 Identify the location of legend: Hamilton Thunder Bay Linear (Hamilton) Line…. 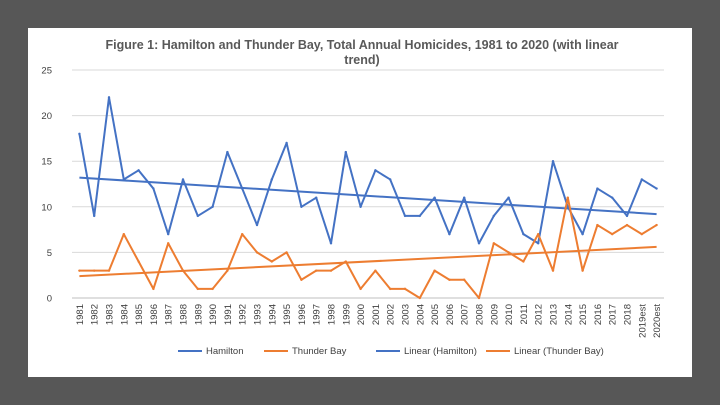
(391, 351).